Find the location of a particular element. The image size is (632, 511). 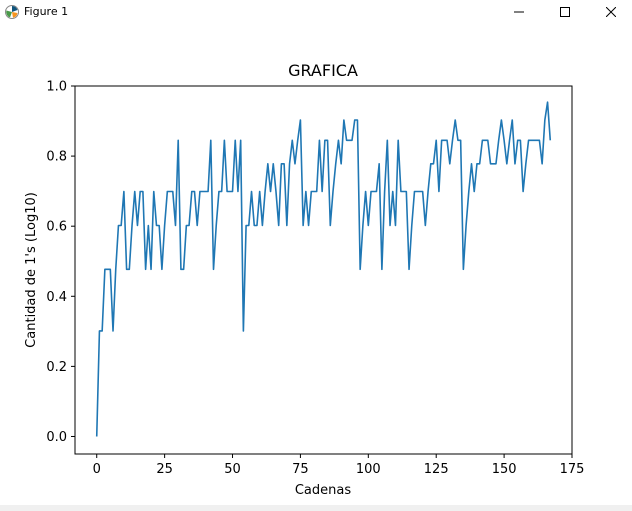

x-tick-label: 125 is located at coordinates (436, 469).